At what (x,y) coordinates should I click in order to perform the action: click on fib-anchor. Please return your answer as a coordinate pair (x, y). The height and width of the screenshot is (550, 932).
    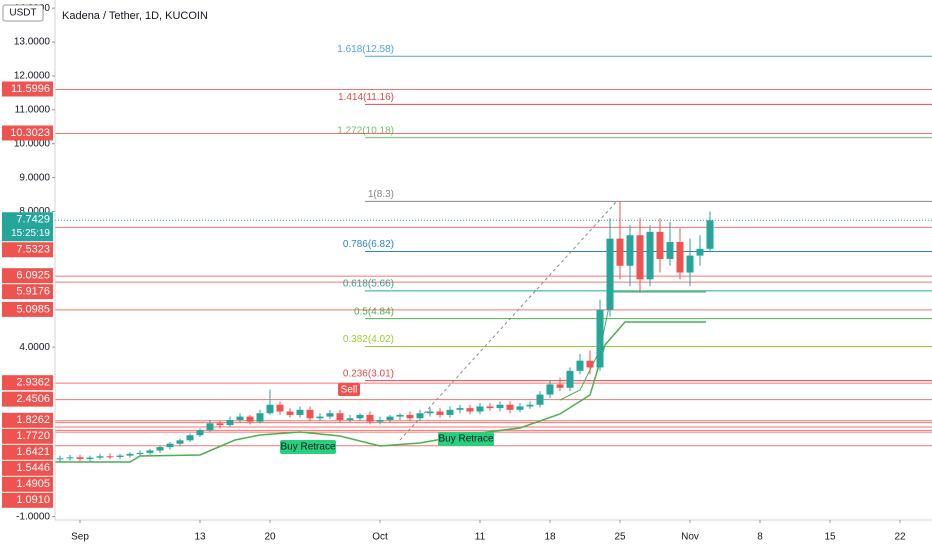
    Looking at the image, I should click on (509, 320).